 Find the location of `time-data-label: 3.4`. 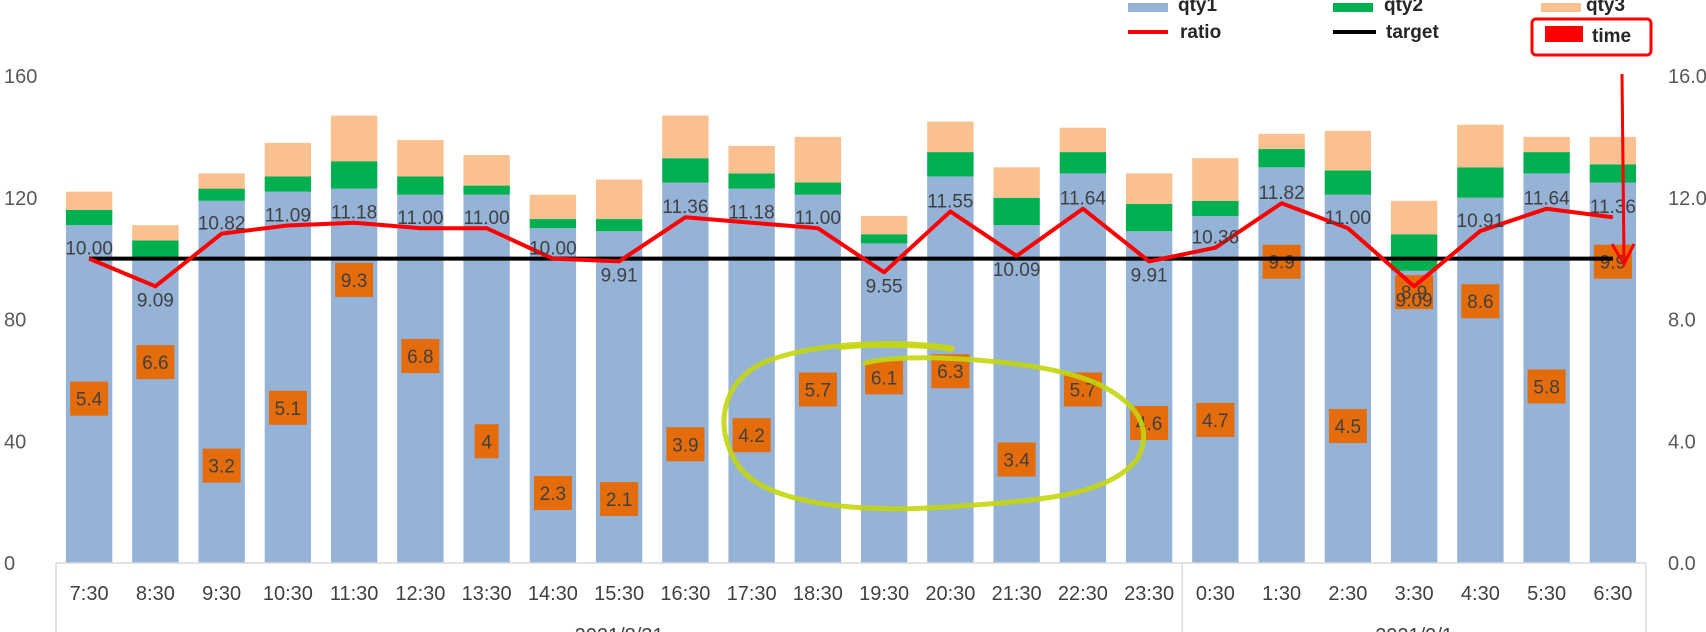

time-data-label: 3.4 is located at coordinates (1016, 461).